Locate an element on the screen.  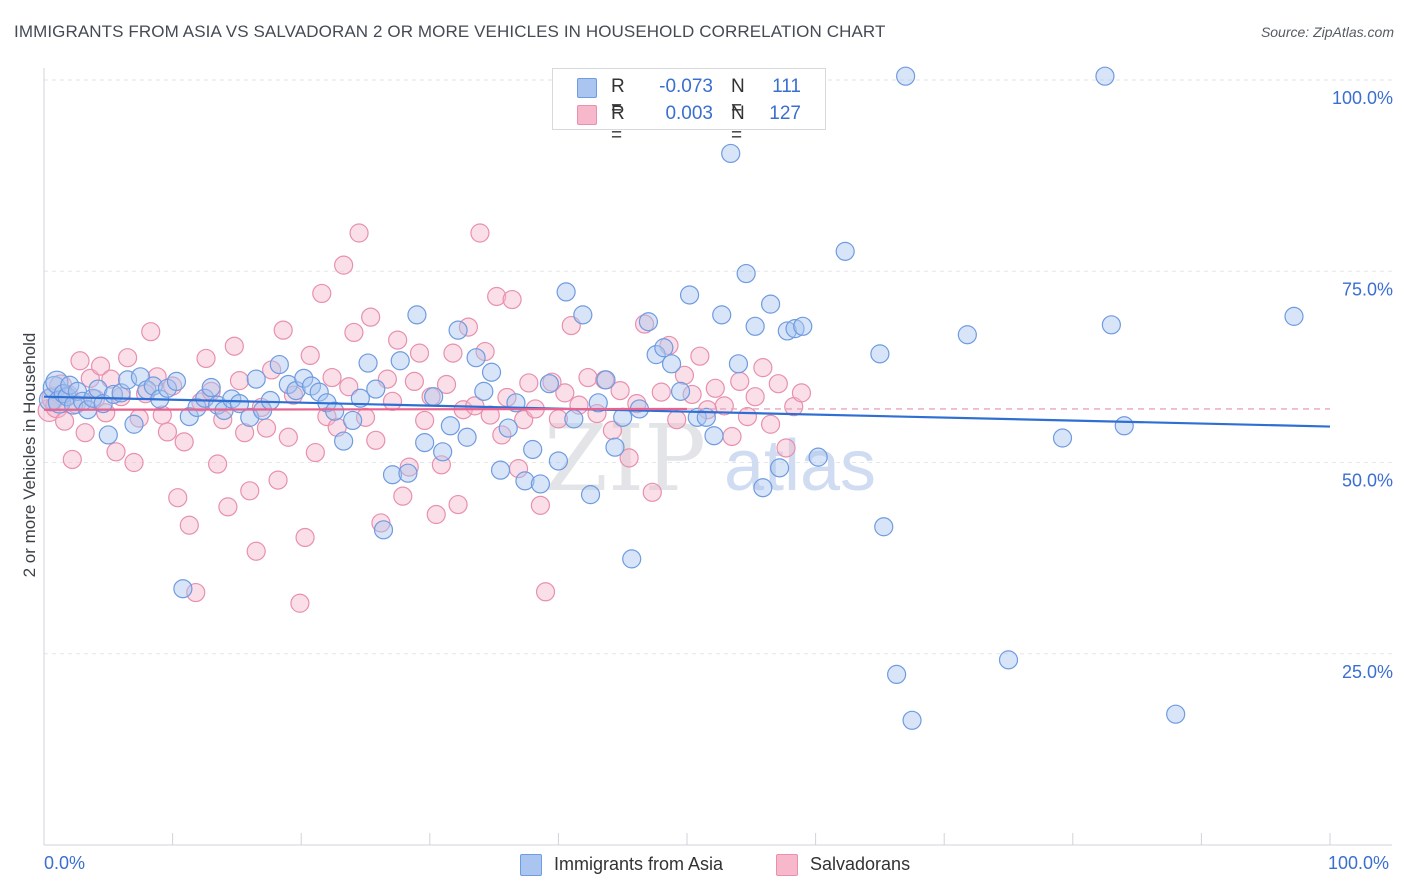
legend-r-value-asia: -0.073 is located at coordinates (686, 86).